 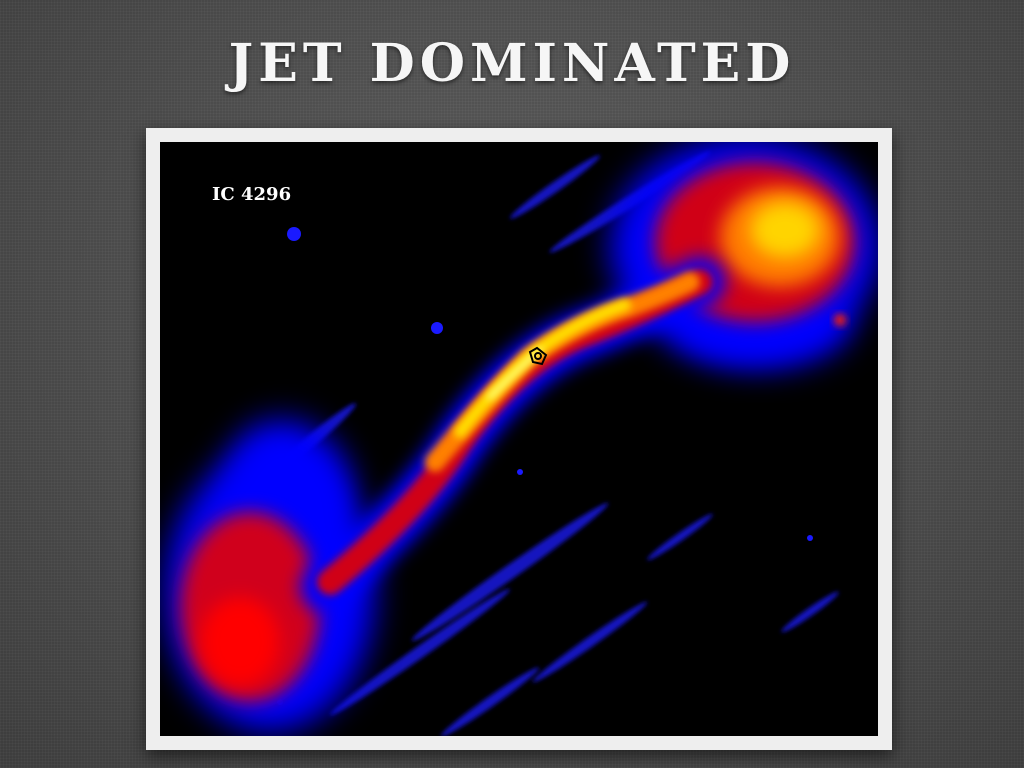 What do you see at coordinates (252, 194) in the screenshot?
I see `object-label: IC 4296` at bounding box center [252, 194].